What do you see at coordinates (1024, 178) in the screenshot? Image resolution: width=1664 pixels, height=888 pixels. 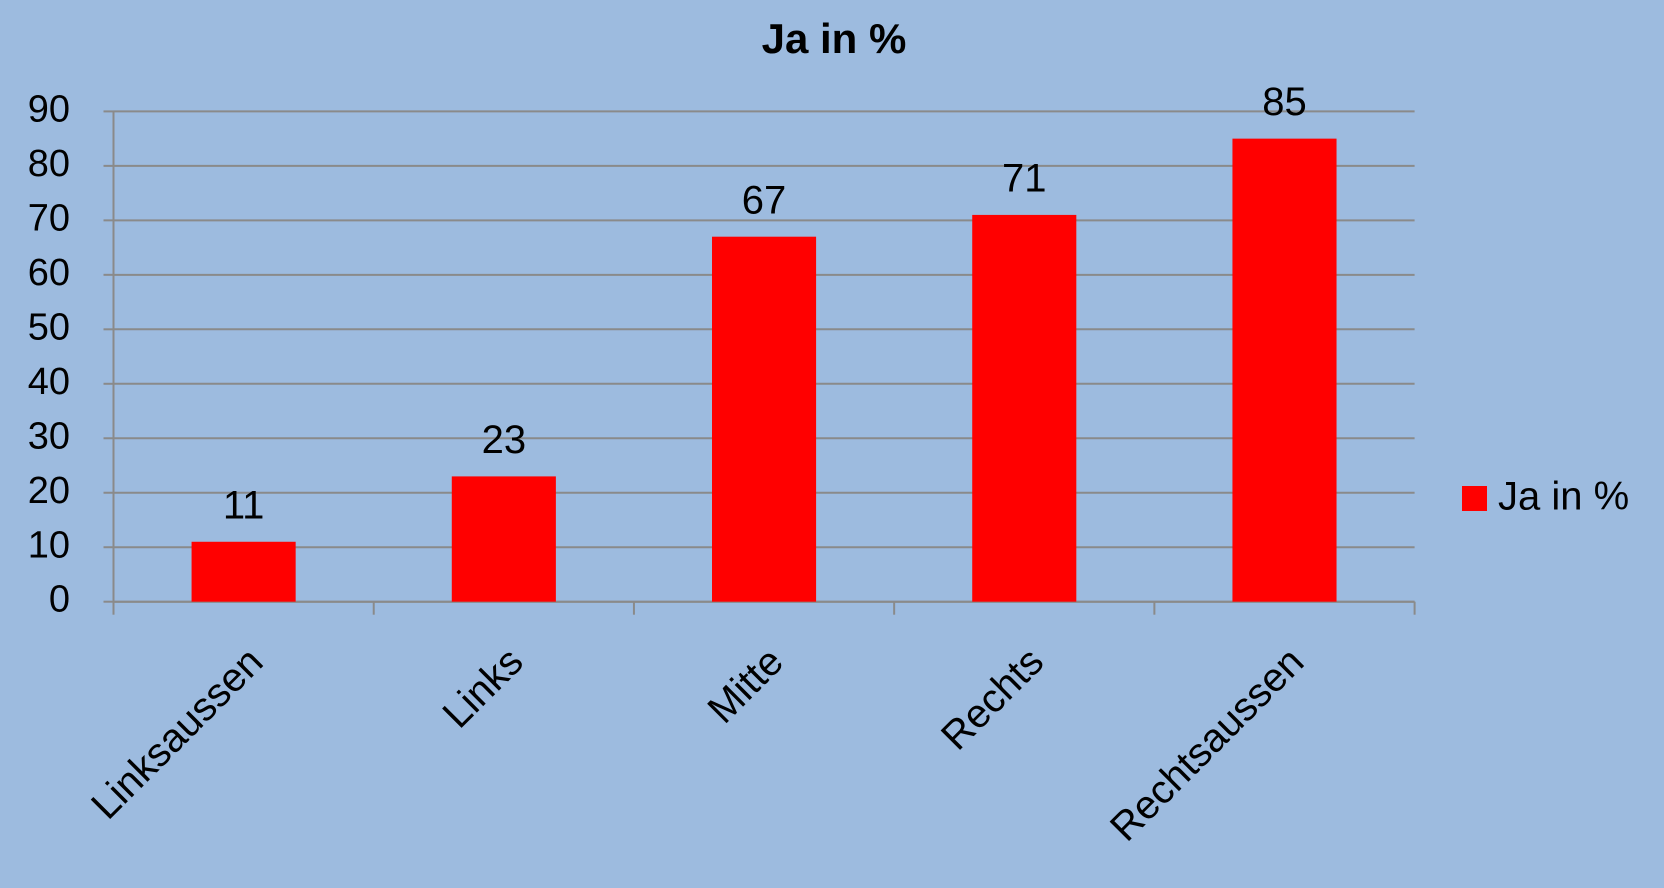 I see `data-label: 71` at bounding box center [1024, 178].